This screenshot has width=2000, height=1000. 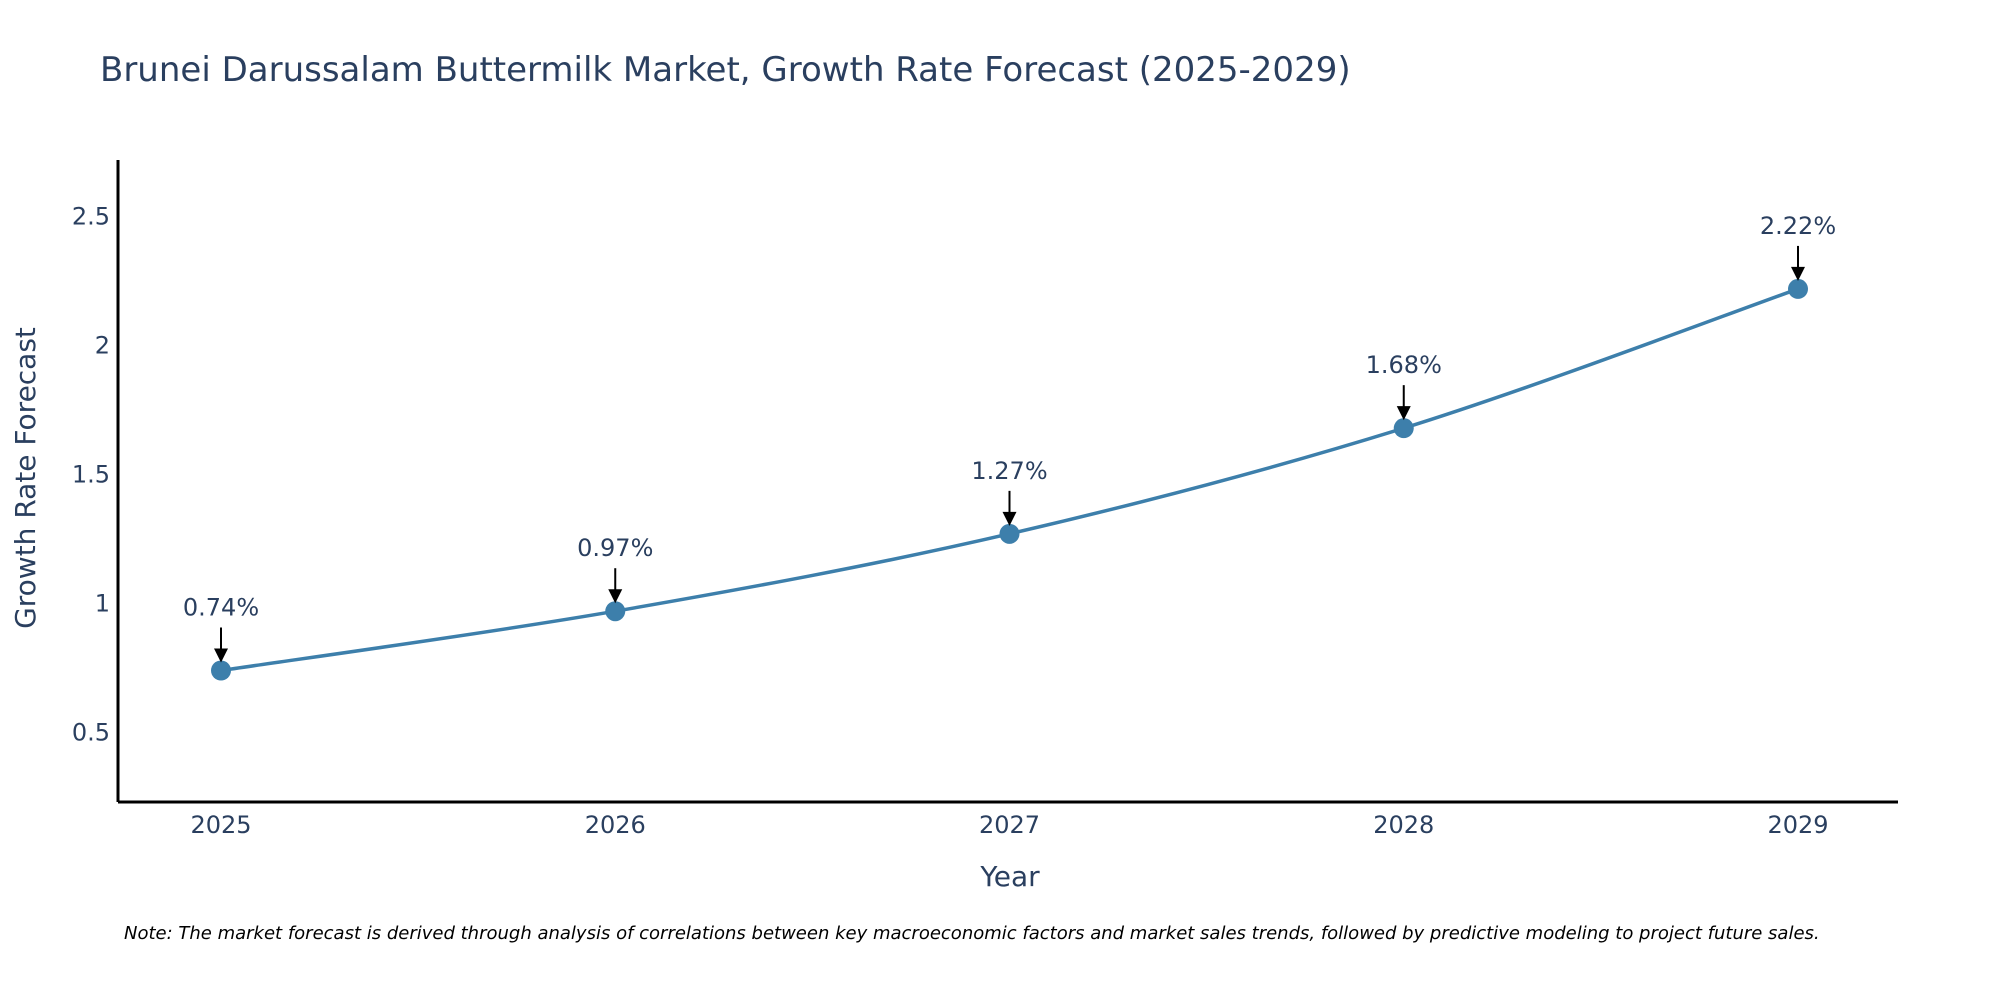 What do you see at coordinates (91, 217) in the screenshot?
I see `y-tick-label: 2.5` at bounding box center [91, 217].